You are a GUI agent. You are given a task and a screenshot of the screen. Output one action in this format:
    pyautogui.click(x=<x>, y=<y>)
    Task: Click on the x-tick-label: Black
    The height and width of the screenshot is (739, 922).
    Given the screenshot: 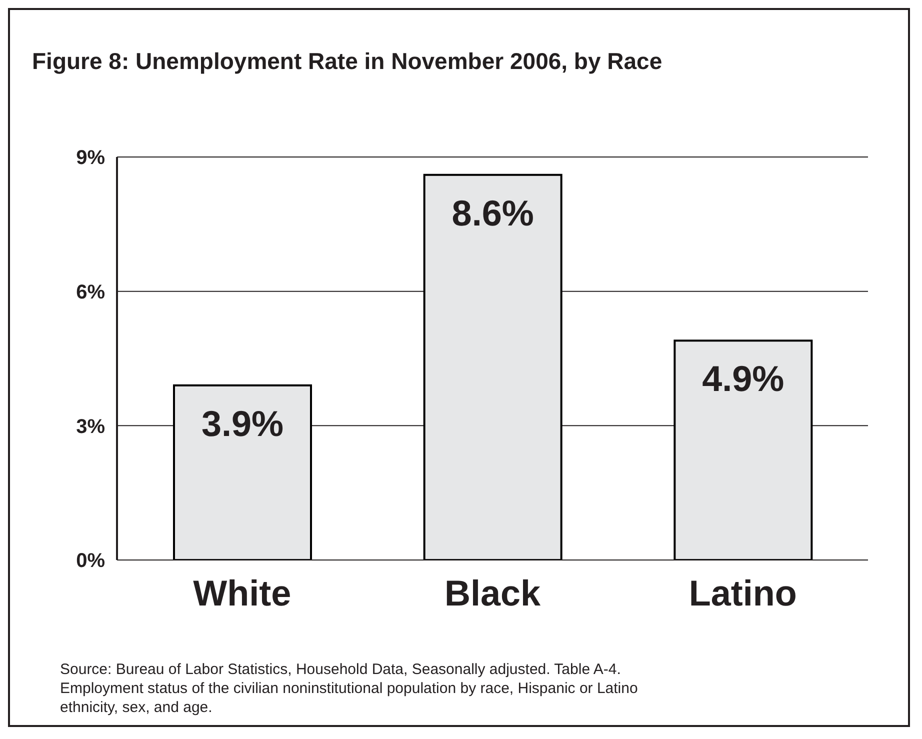 What is the action you would take?
    pyautogui.click(x=493, y=593)
    